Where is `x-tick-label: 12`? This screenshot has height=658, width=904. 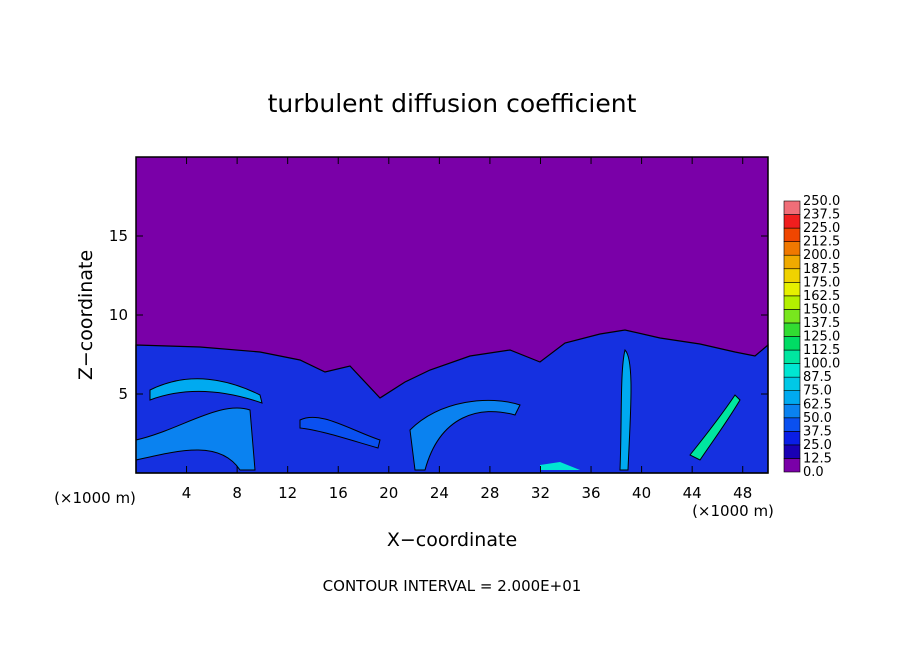 x-tick-label: 12 is located at coordinates (287, 493).